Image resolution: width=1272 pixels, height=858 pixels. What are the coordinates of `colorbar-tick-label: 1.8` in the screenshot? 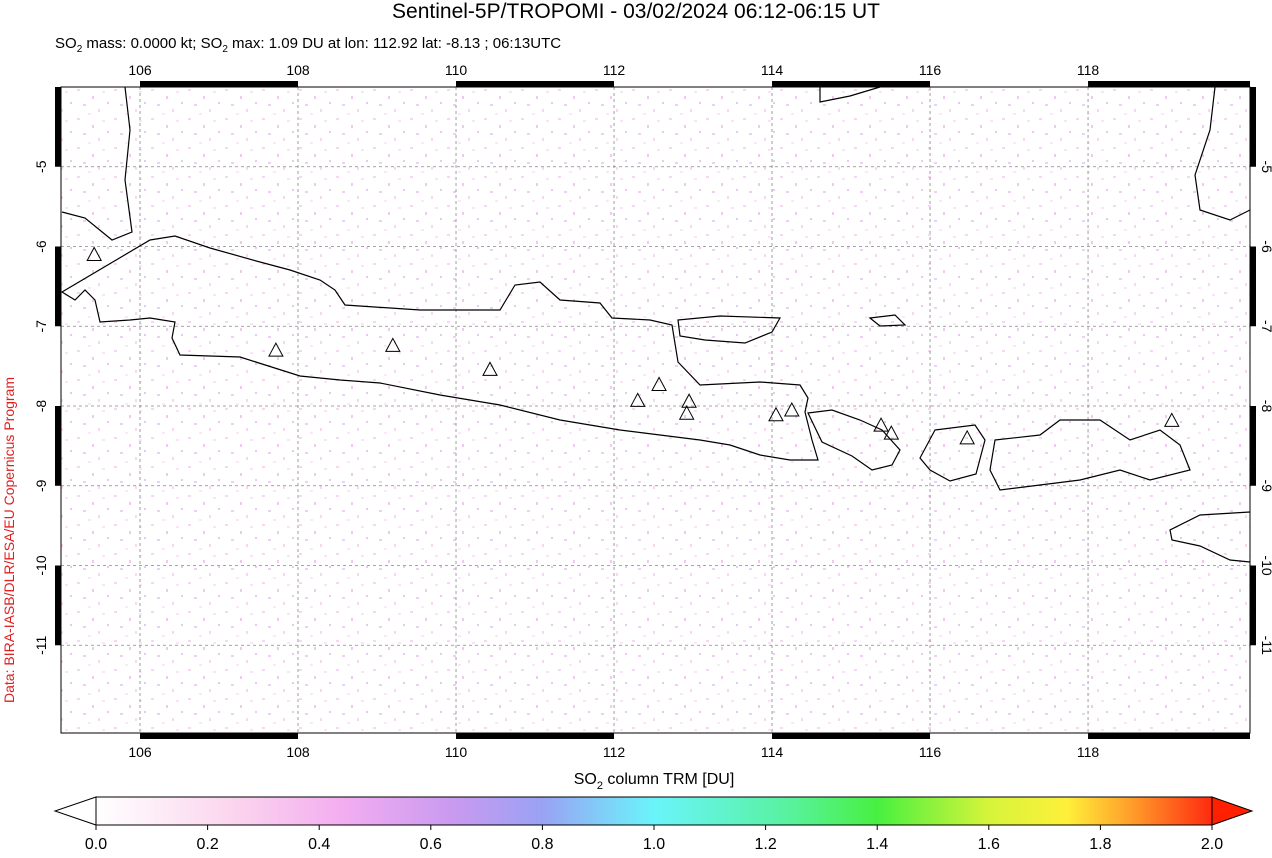 It's located at (1100, 844).